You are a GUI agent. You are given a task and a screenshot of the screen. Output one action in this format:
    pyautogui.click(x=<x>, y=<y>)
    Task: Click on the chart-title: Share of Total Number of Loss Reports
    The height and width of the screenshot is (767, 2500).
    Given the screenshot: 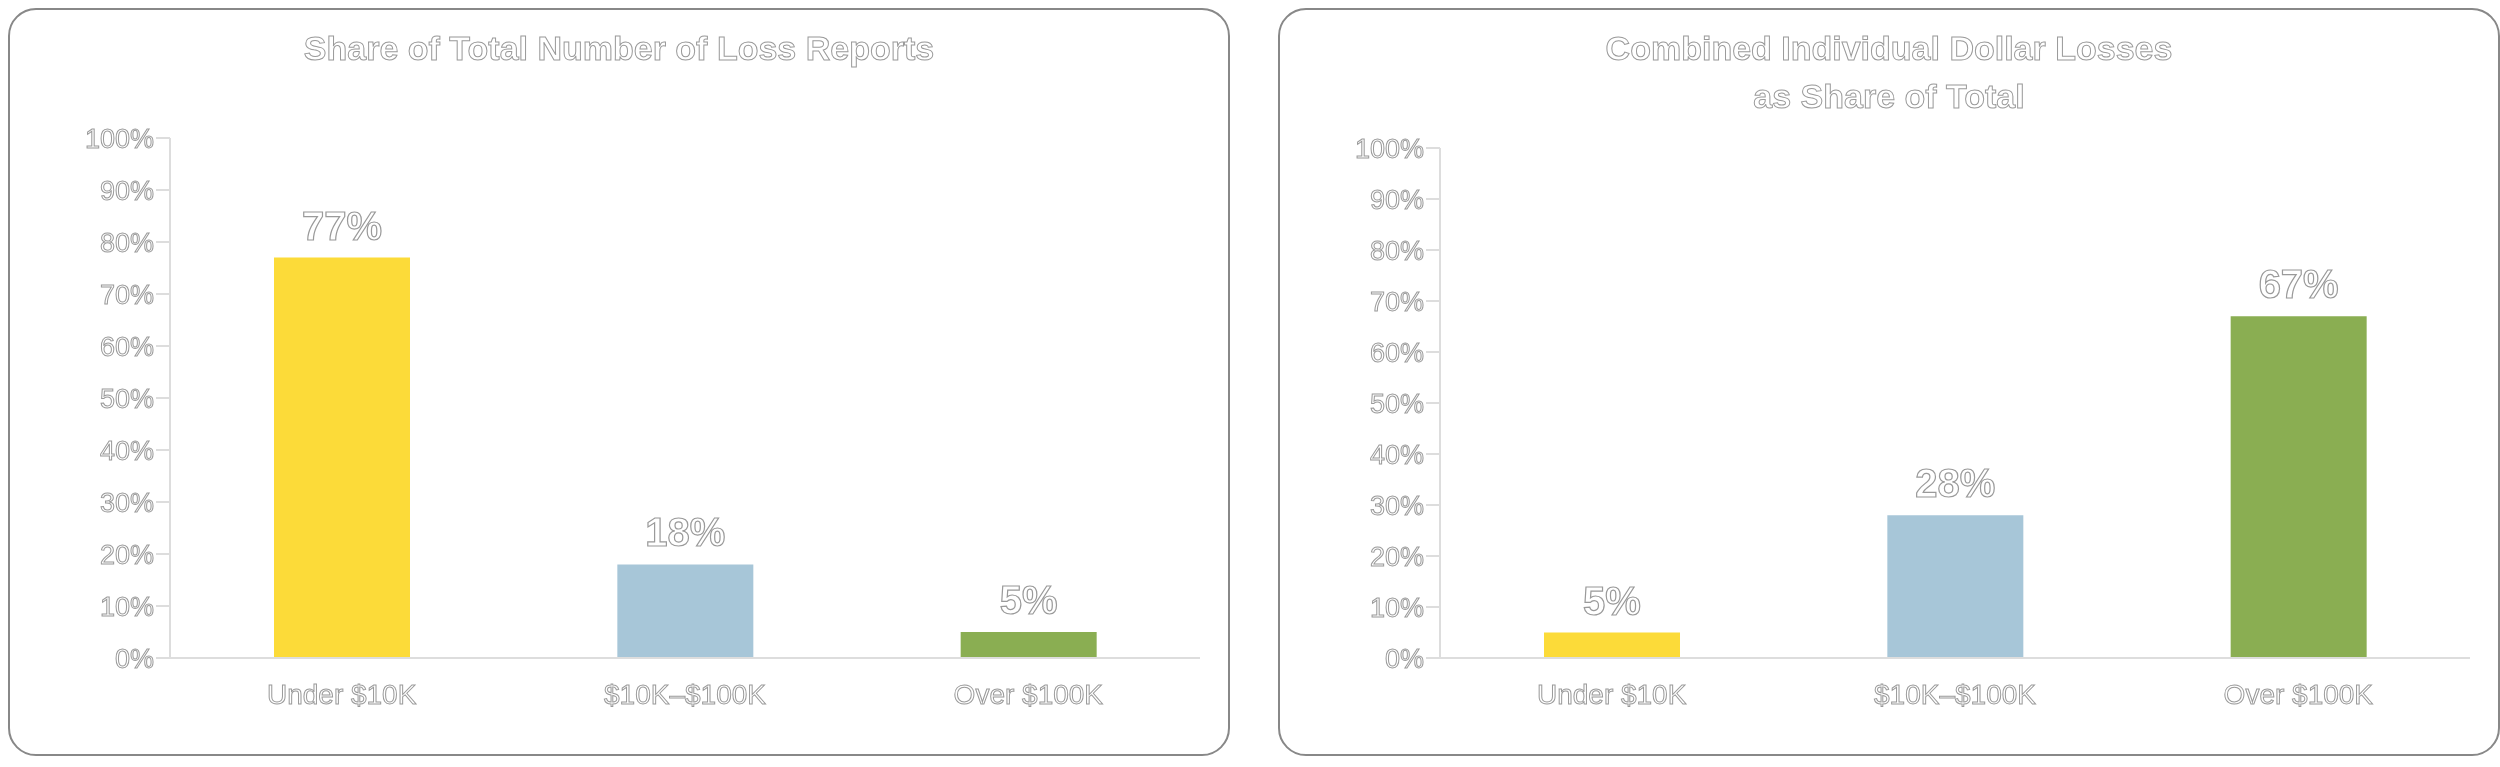 What is the action you would take?
    pyautogui.click(x=619, y=49)
    